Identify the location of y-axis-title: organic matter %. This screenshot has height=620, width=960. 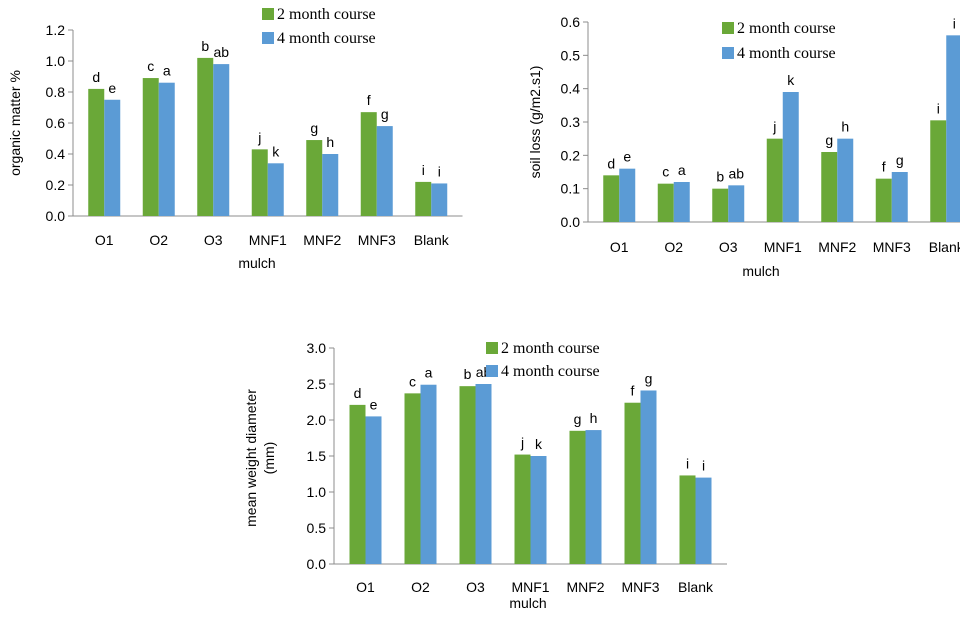
(15, 123).